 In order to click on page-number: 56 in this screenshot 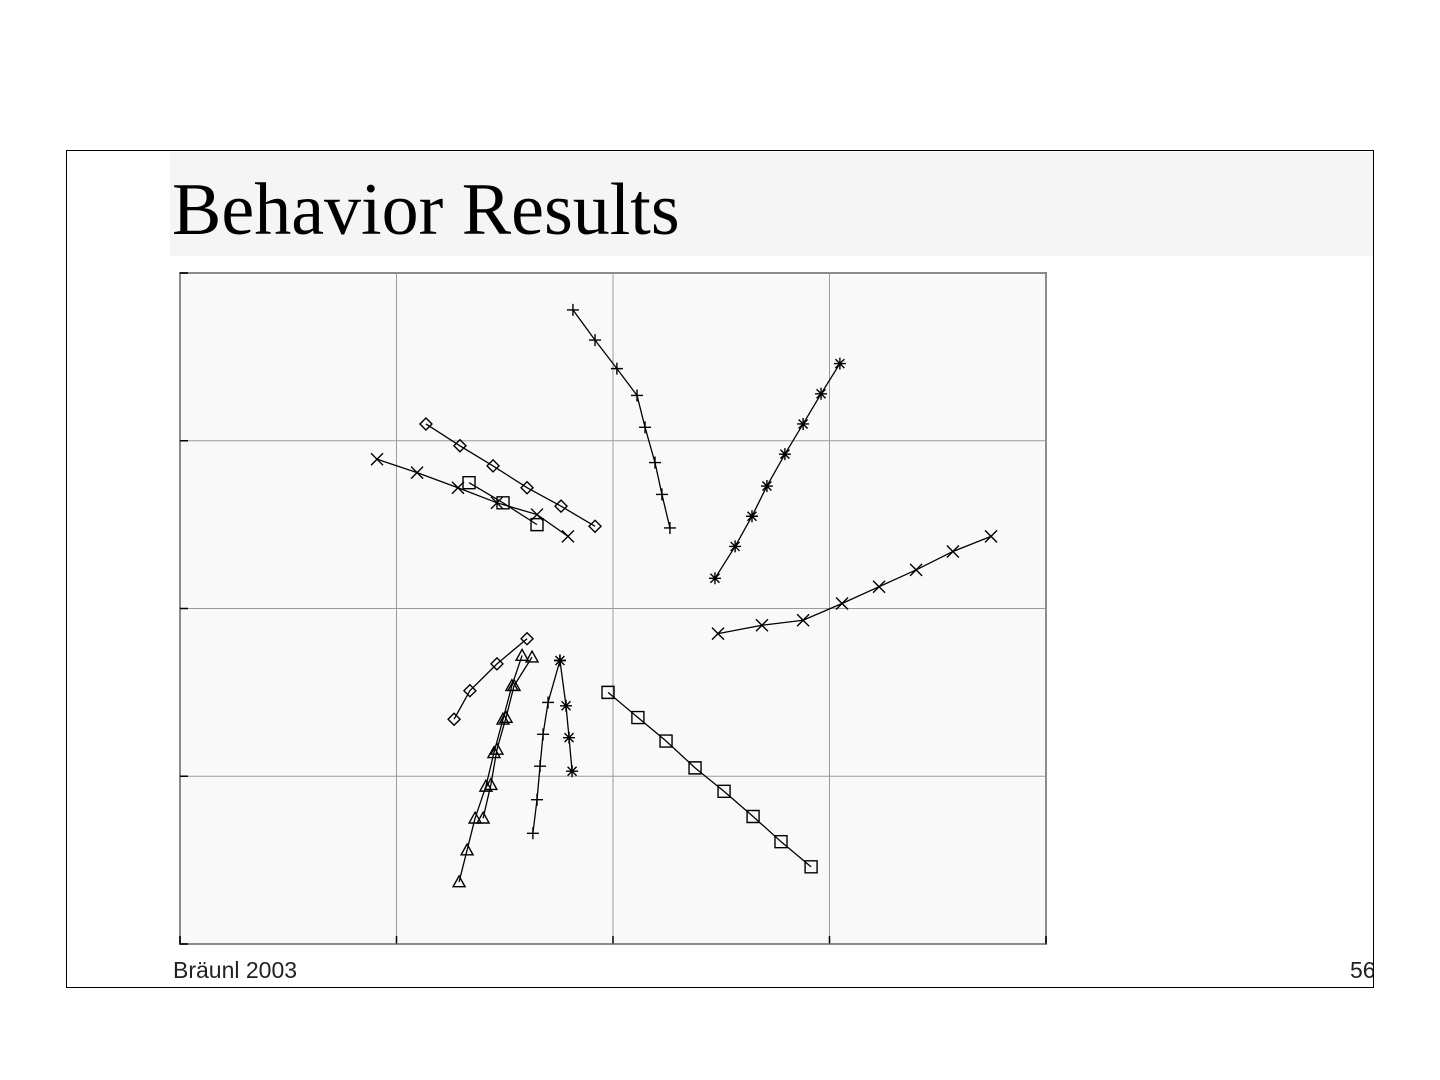, I will do `click(1363, 970)`.